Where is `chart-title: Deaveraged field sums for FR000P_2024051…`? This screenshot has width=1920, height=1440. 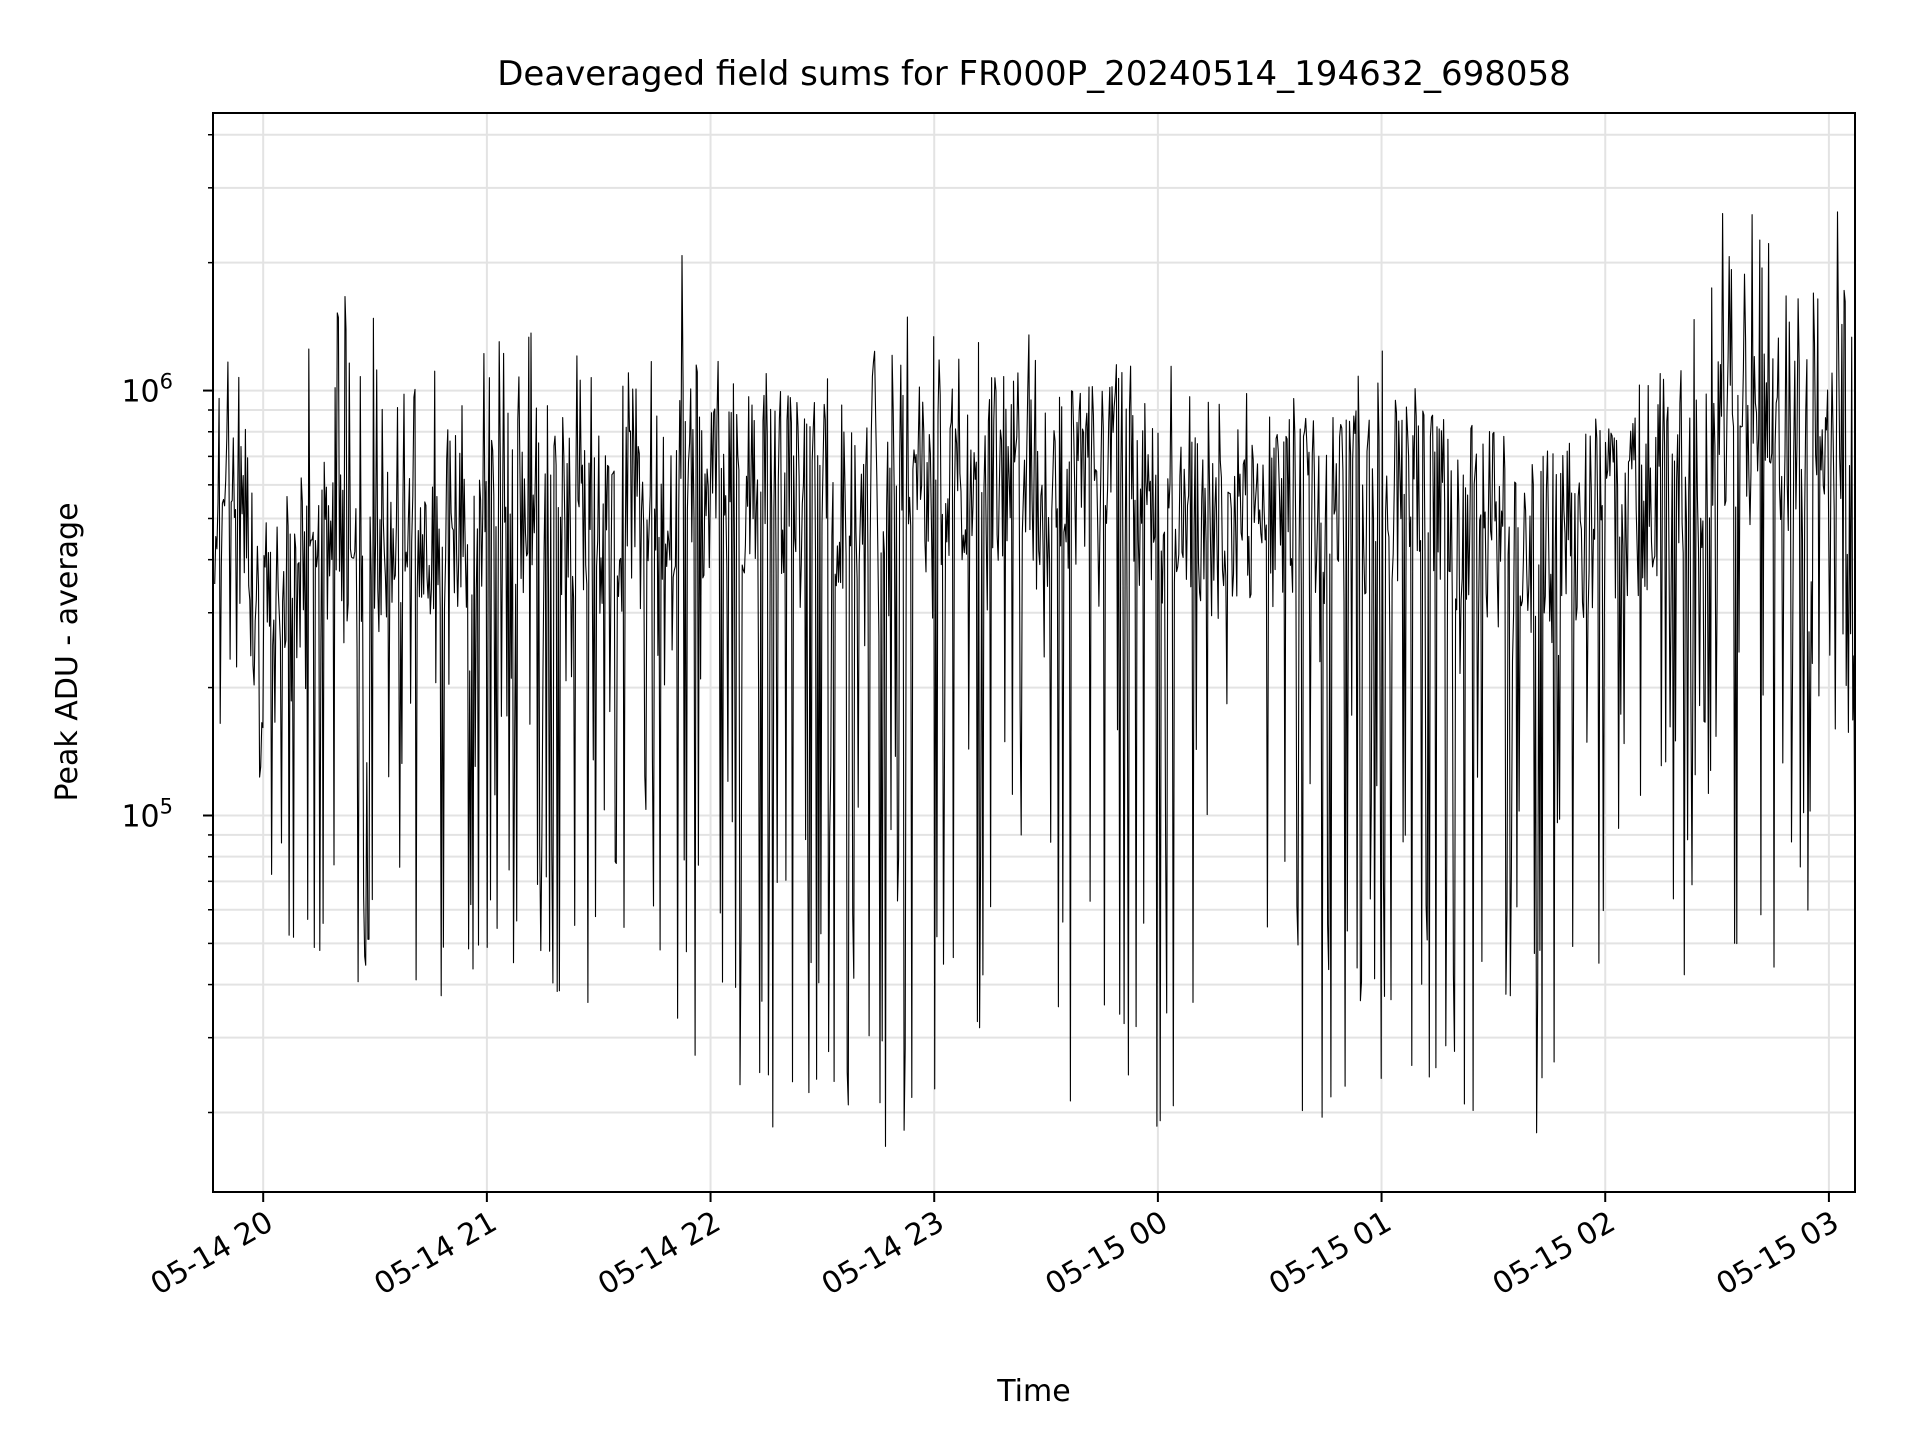
chart-title: Deaveraged field sums for FR000P_2024051… is located at coordinates (1034, 74).